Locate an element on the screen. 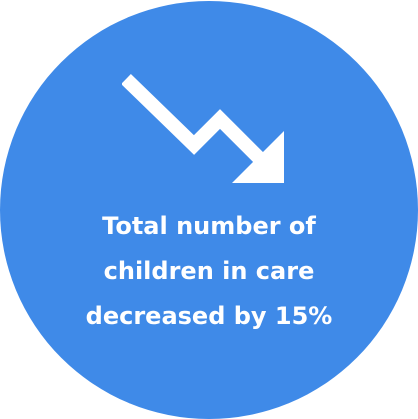  caption-line-2: children in care is located at coordinates (209, 271).